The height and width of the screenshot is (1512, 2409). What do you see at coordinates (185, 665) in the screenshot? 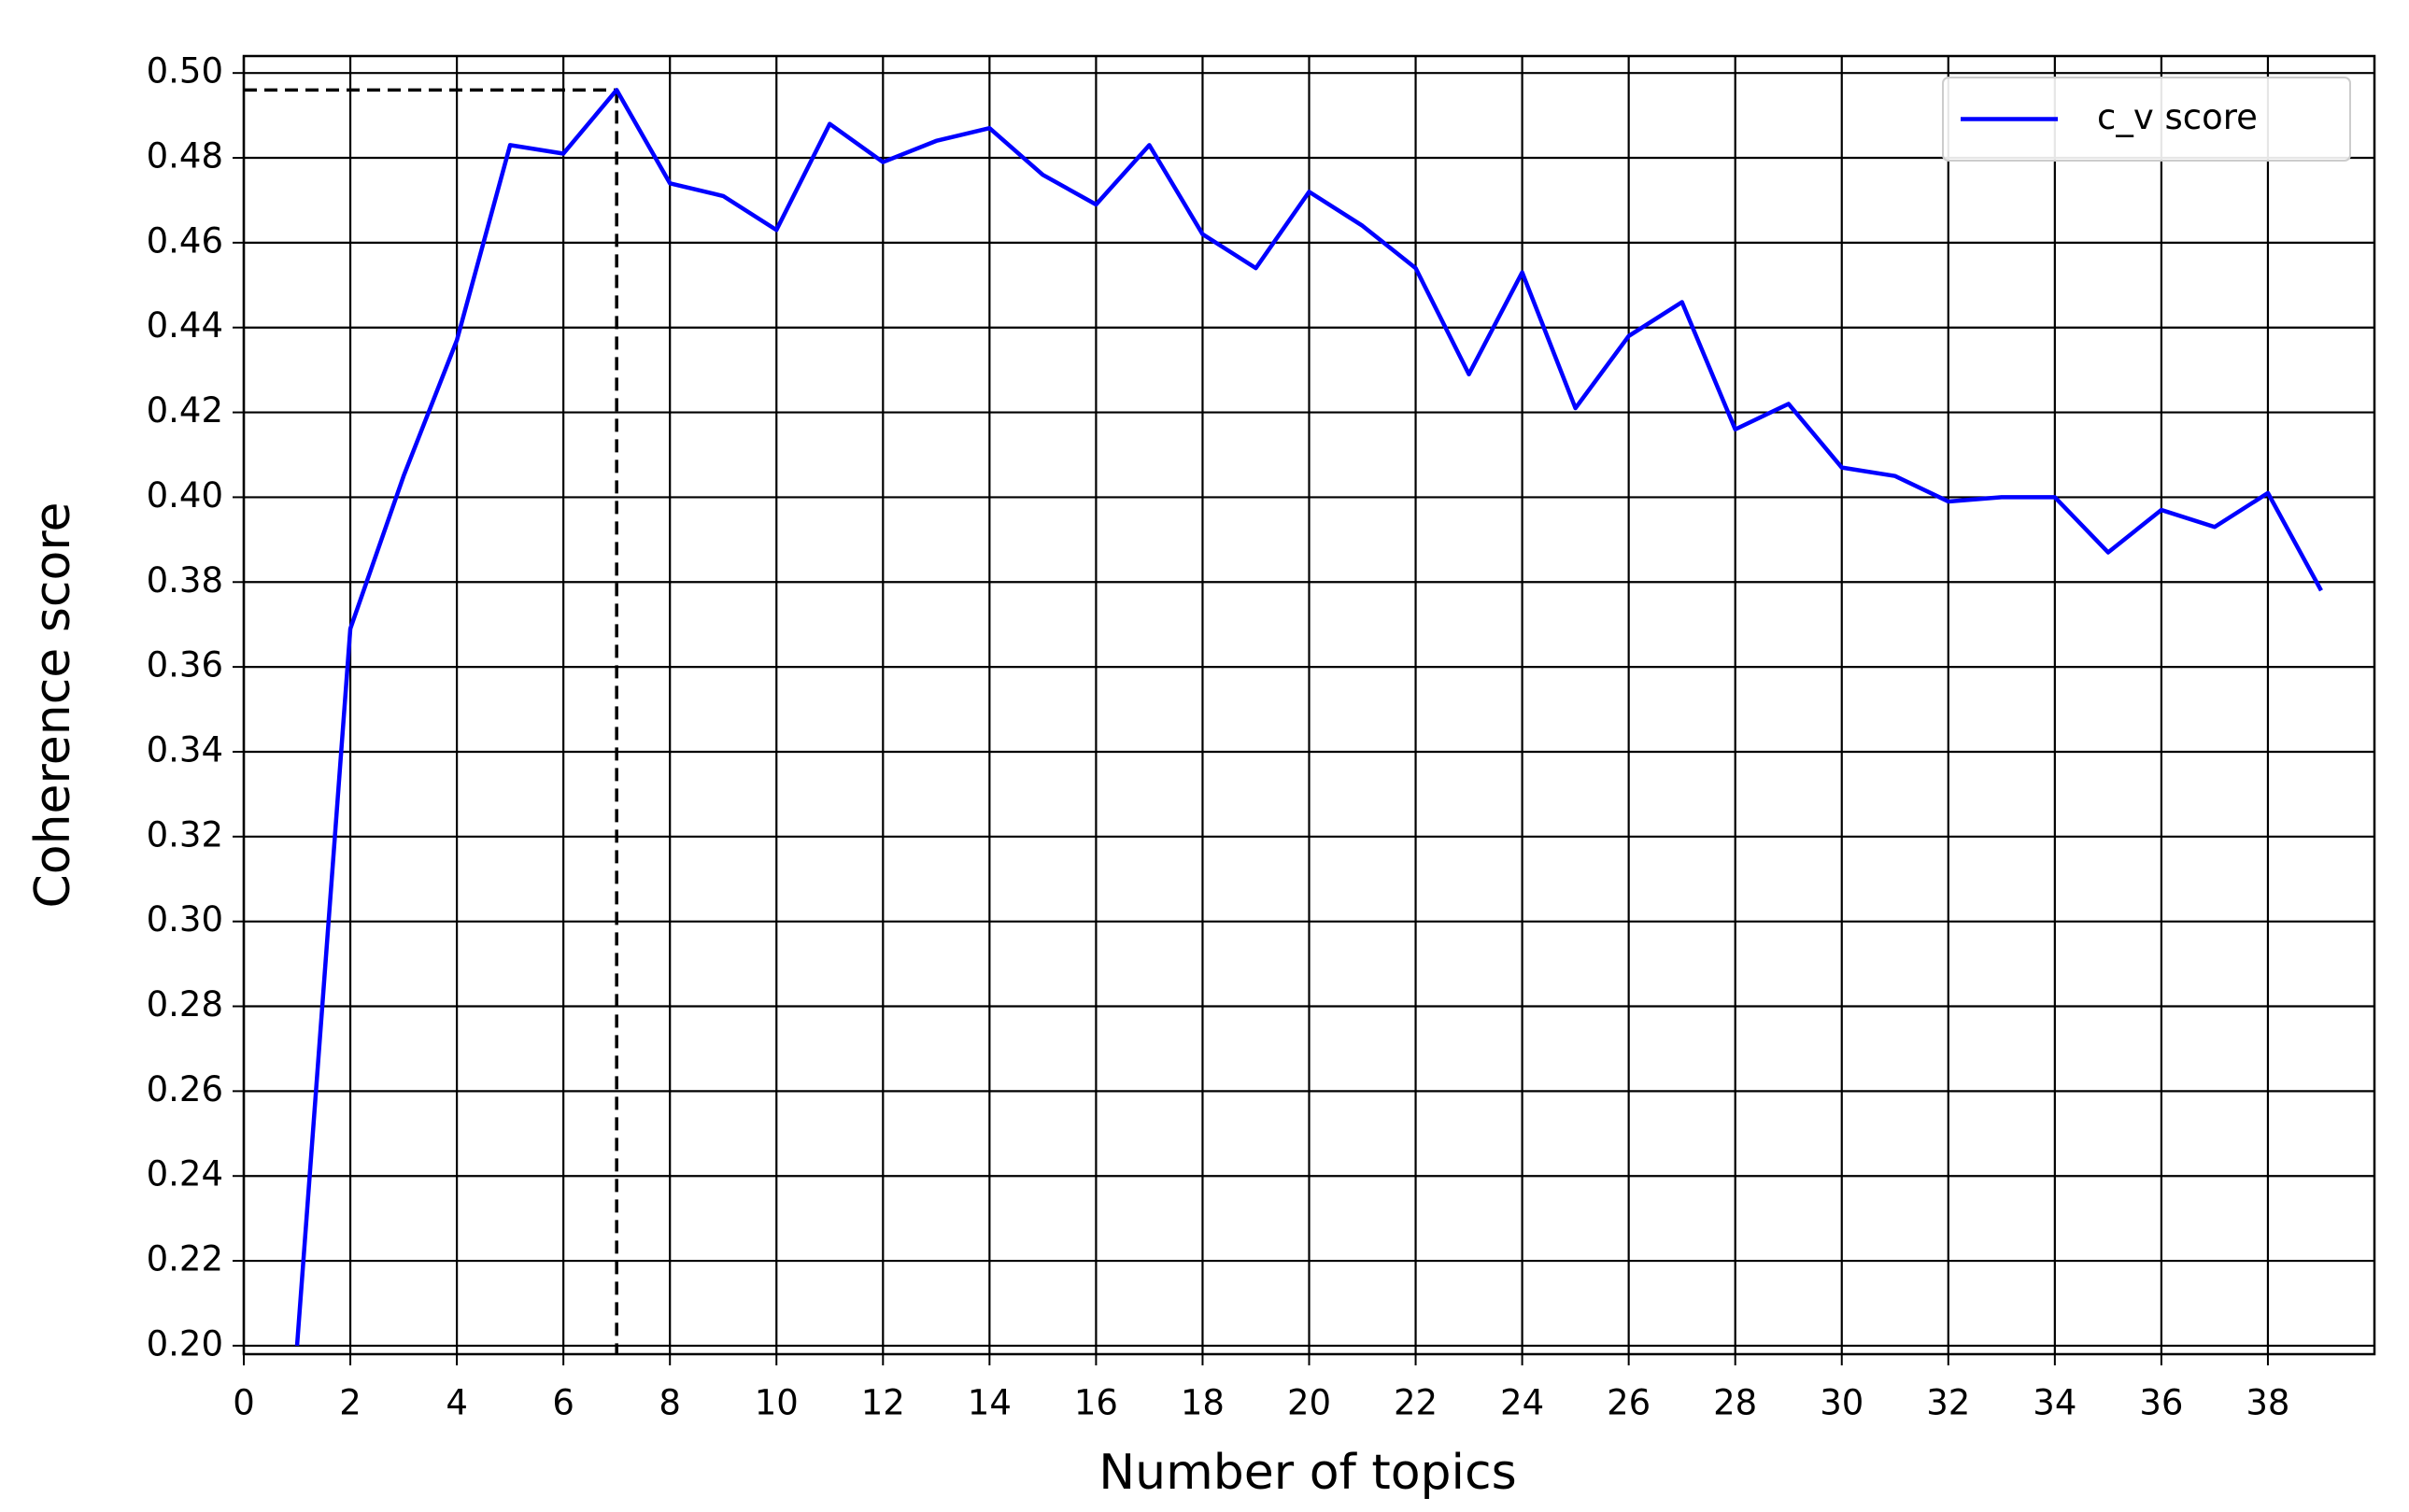
I see `y-tick-label: 0.36` at bounding box center [185, 665].